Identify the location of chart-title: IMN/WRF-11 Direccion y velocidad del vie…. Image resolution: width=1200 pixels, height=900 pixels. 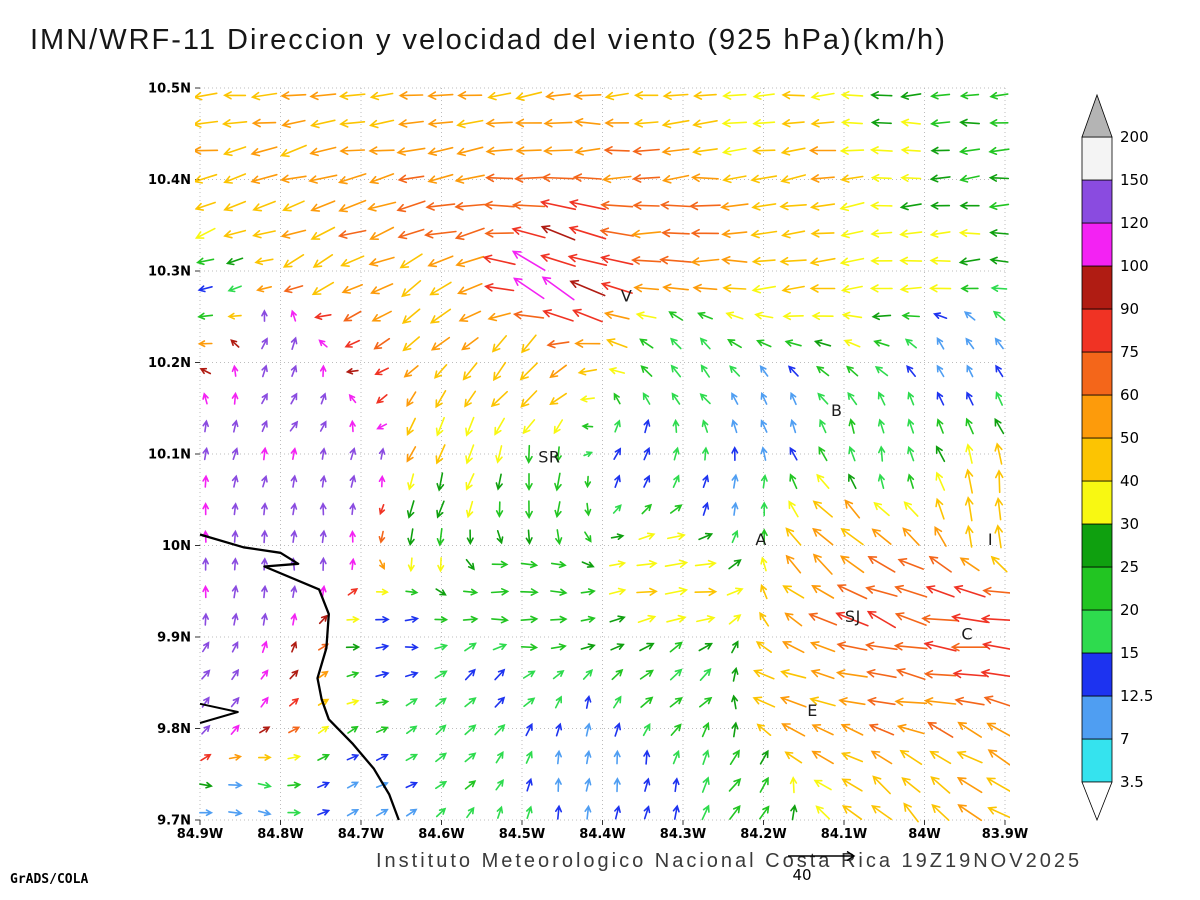
(488, 40).